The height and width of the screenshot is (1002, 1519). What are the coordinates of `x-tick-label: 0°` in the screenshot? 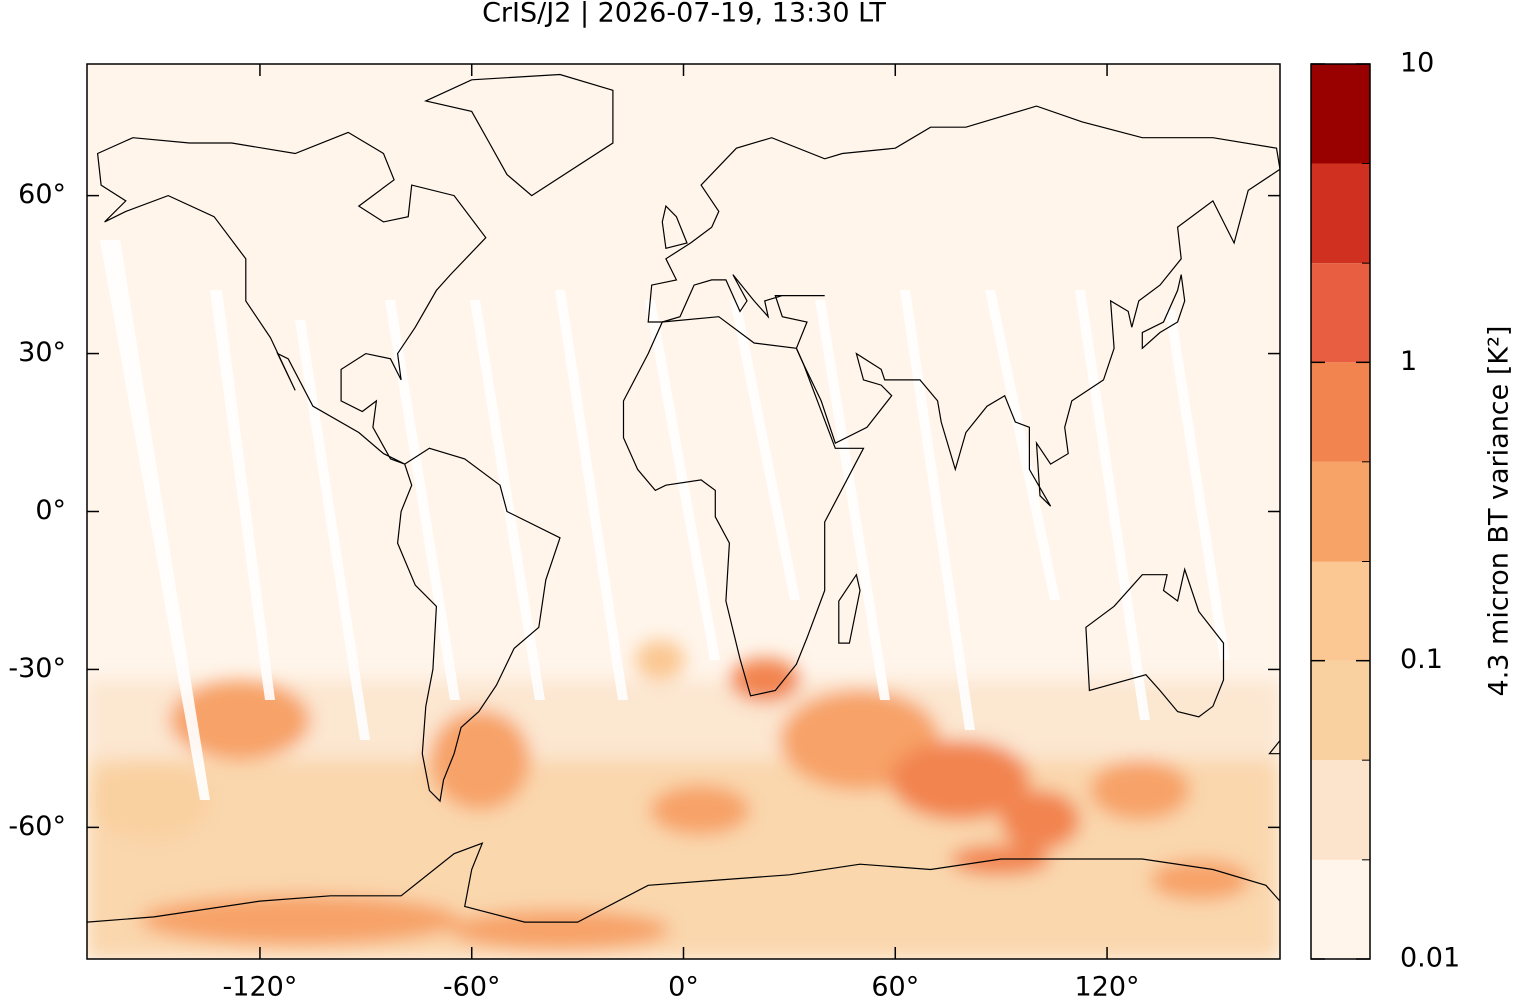 It's located at (683, 987).